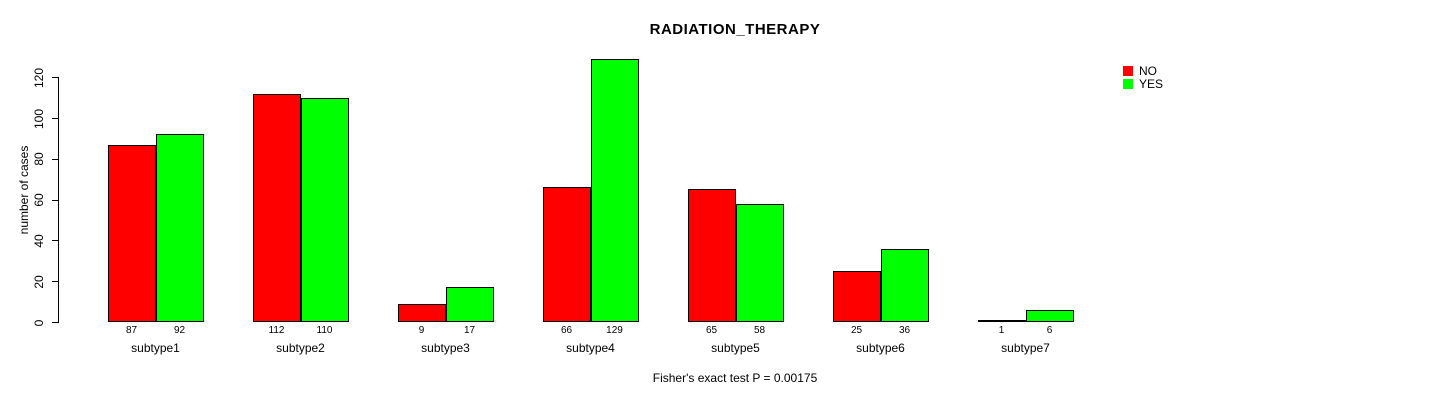  I want to click on legend-swatch-no, so click(1128, 70).